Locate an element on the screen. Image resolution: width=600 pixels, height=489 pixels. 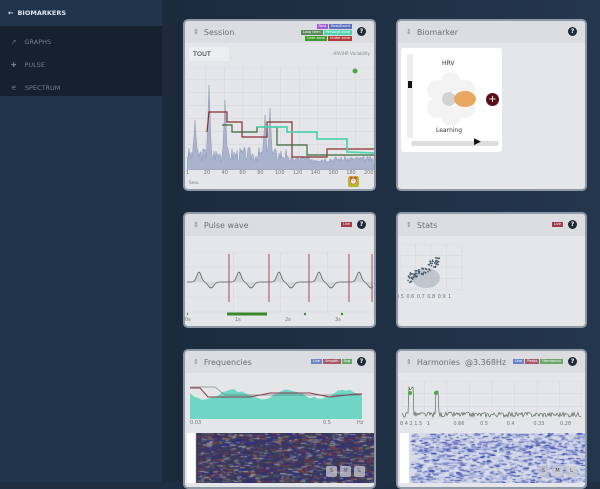
x-tick: Hz is located at coordinates (360, 423).